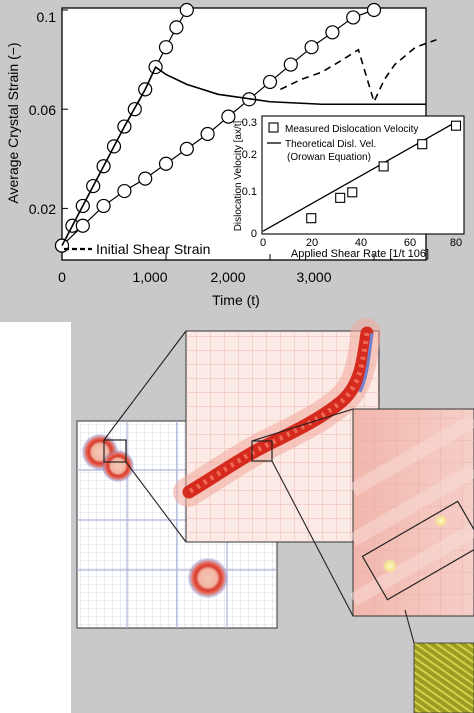 The height and width of the screenshot is (713, 474). I want to click on x-tick-label-2: 2,000, so click(227, 277).